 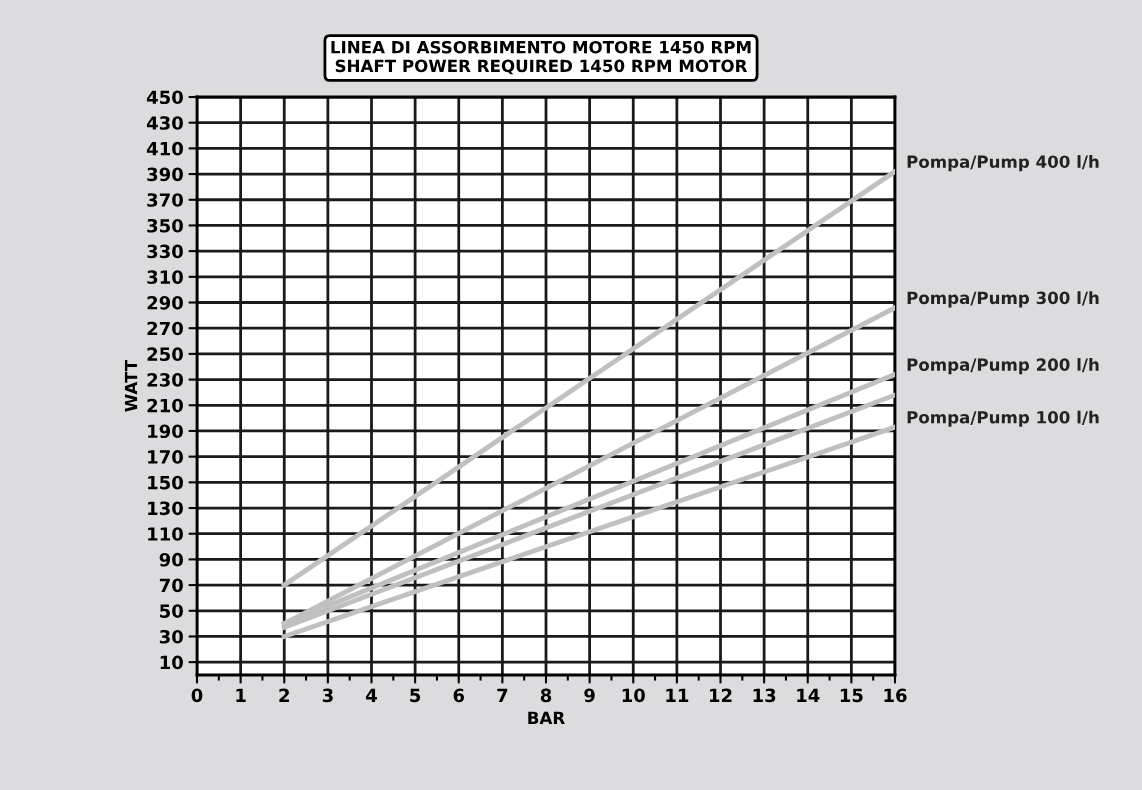 I want to click on series-label: Pompa/Pump 300 l/h, so click(x=1003, y=299).